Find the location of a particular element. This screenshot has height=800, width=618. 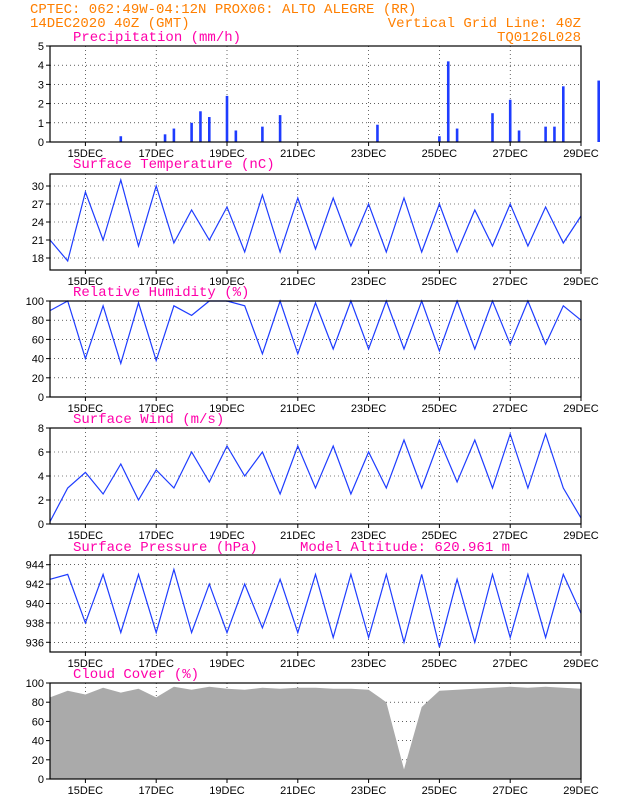

y-tick-label: 27 is located at coordinates (38, 205).